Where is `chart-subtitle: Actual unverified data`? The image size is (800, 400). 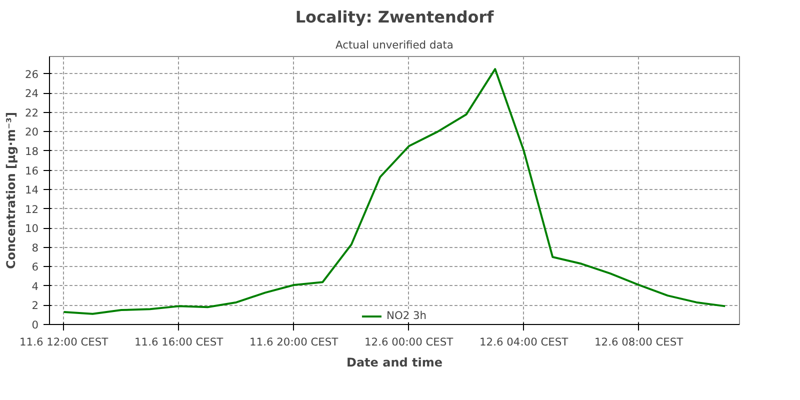
chart-subtitle: Actual unverified data is located at coordinates (395, 45).